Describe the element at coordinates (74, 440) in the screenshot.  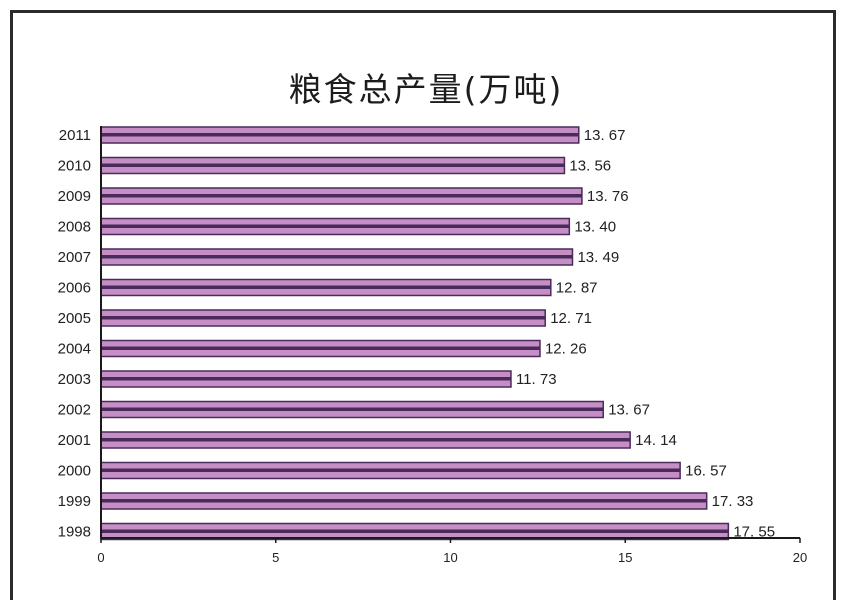
I see `category-label: 2001` at that location.